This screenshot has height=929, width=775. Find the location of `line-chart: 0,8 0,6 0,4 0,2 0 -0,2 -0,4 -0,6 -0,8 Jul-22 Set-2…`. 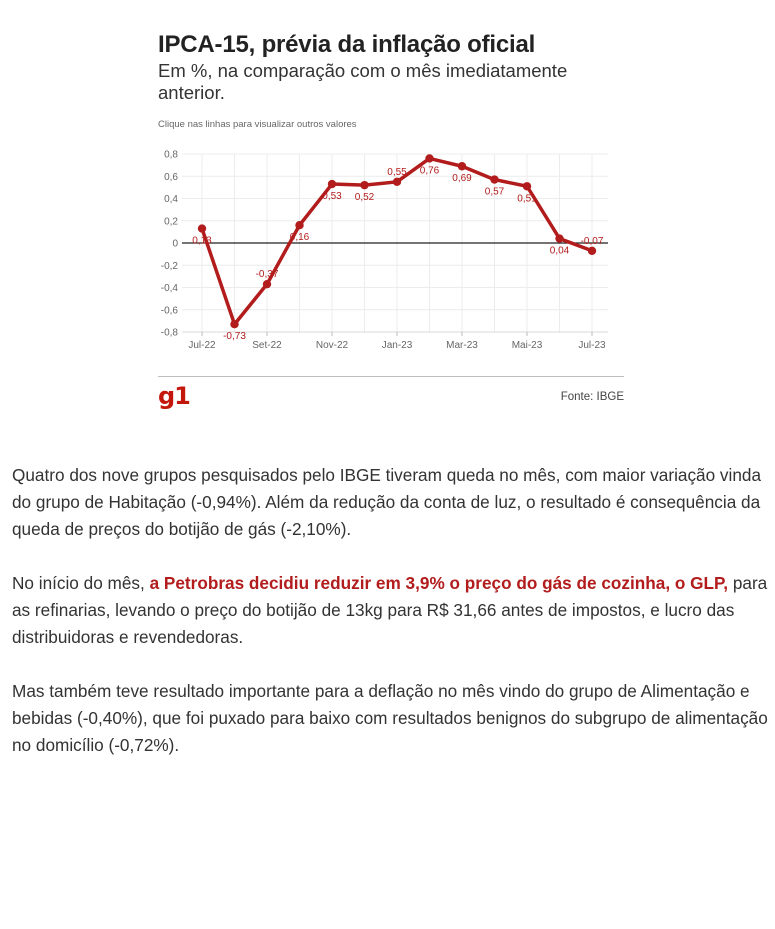

line-chart: 0,8 0,6 0,4 0,2 0 -0,2 -0,4 -0,6 -0,8 Jul-22 Set-2… is located at coordinates (375, 250).